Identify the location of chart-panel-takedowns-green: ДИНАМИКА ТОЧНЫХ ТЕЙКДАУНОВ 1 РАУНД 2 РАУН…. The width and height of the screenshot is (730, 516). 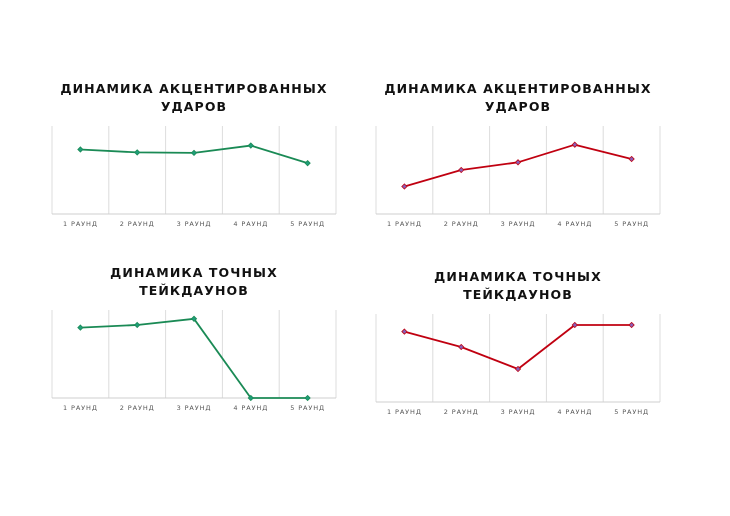
(194, 344).